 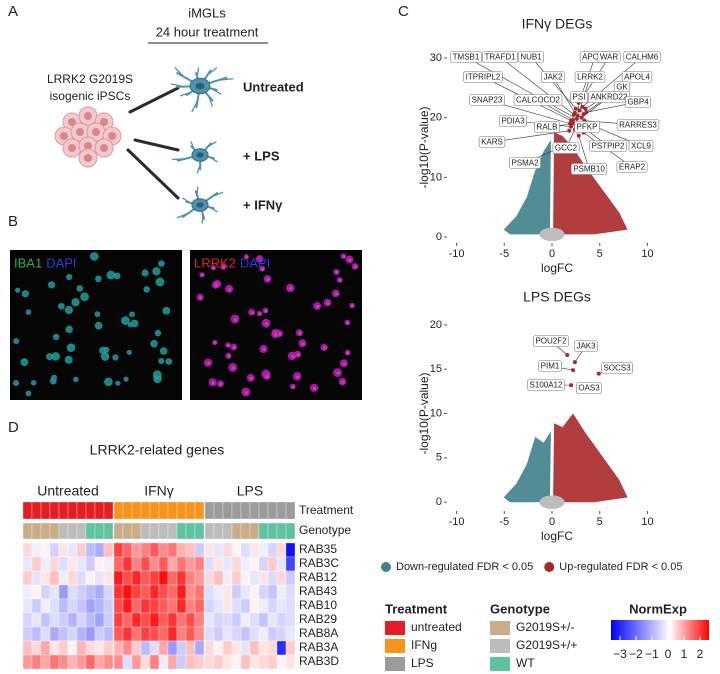 What do you see at coordinates (600, 522) in the screenshot?
I see `x-tick-label: 5` at bounding box center [600, 522].